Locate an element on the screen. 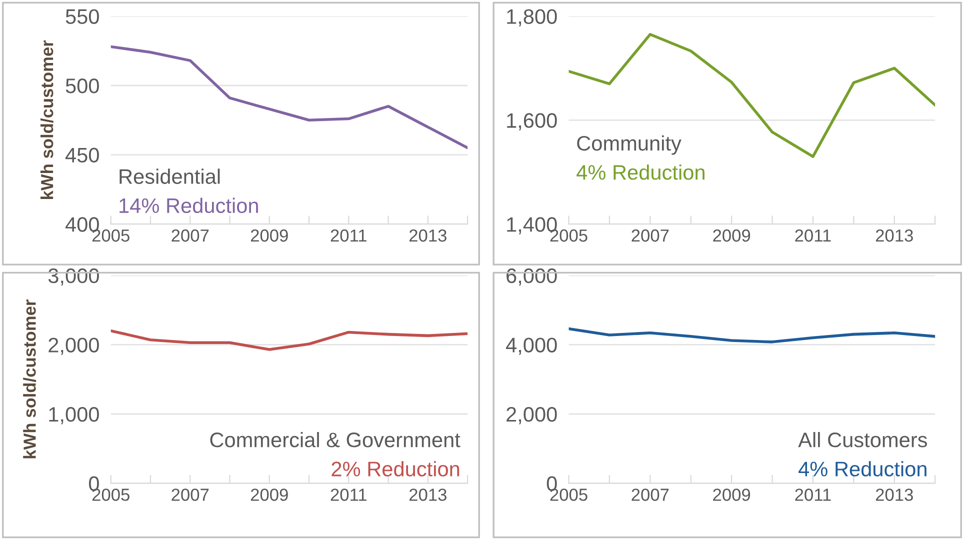 The image size is (964, 540). y-tick-label: 550 is located at coordinates (82, 16).